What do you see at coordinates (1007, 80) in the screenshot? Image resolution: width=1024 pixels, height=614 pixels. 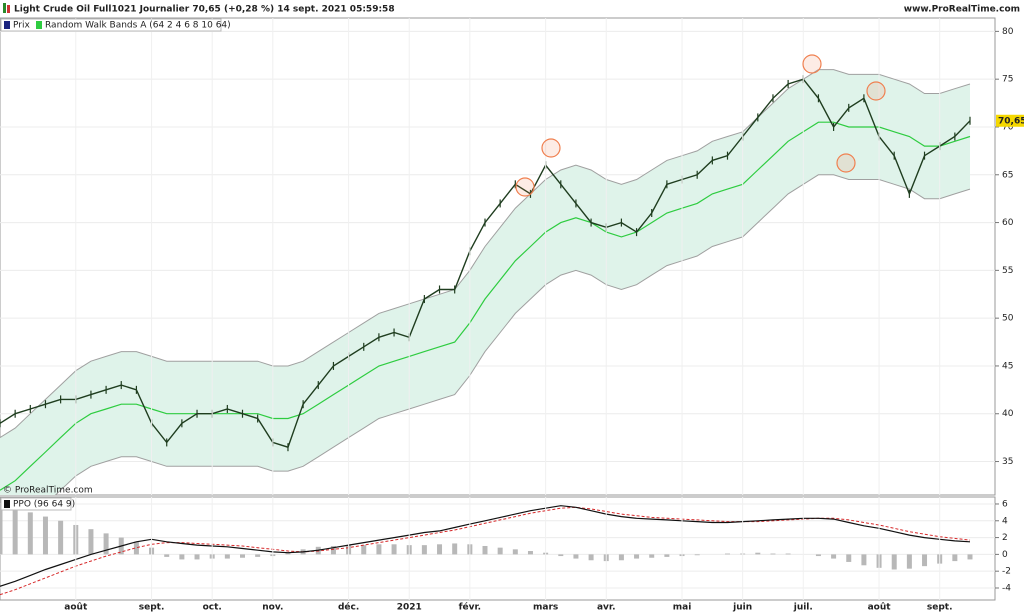 I see `y-tick-label: 75` at bounding box center [1007, 80].